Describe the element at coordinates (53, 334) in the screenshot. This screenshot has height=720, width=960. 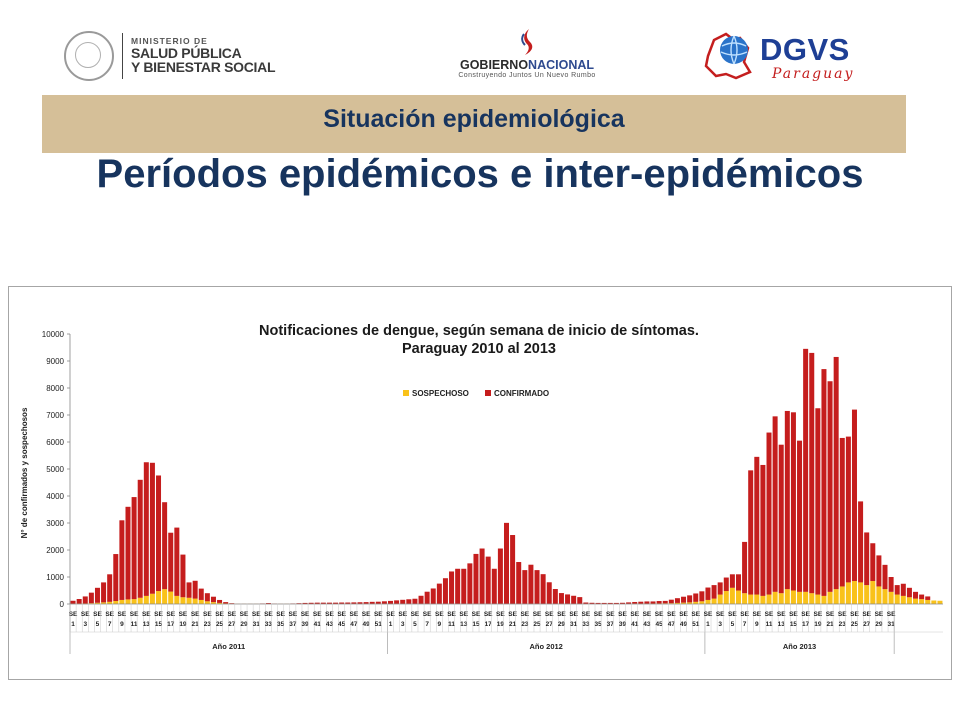
I see `y-tick-label: 10000` at that location.